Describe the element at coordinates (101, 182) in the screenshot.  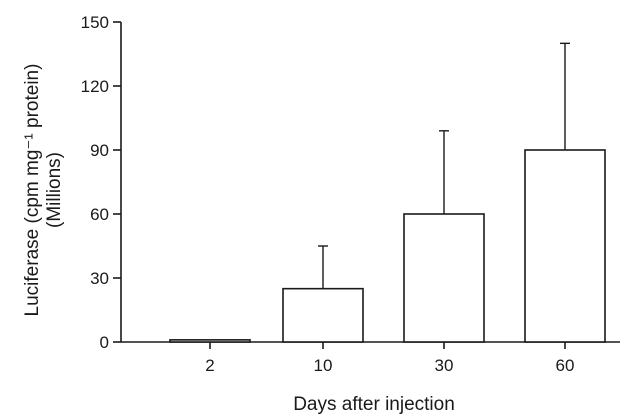
I see `y-axis-ticks: 0 30 60 90 120 150` at that location.